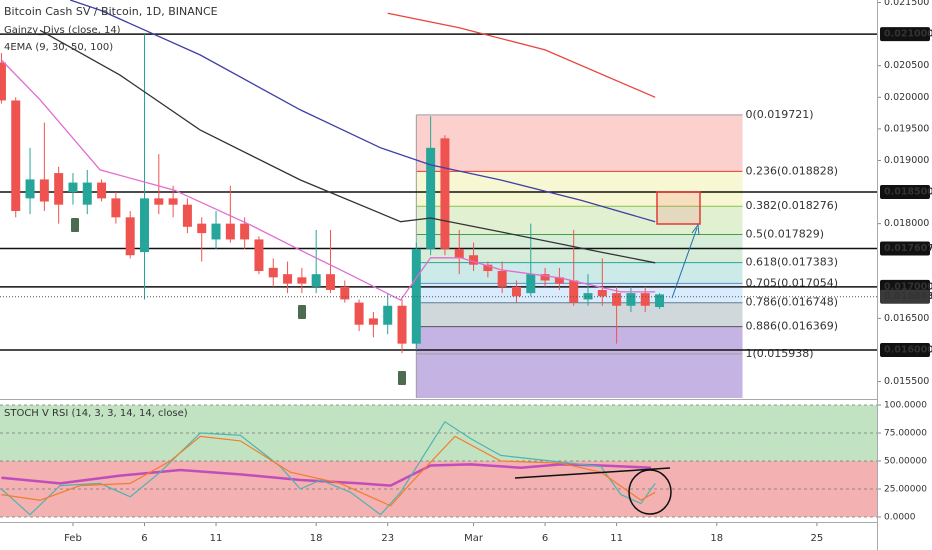 The width and height of the screenshot is (932, 550). Describe the element at coordinates (62, 30) in the screenshot. I see `indicator-label: Gainzy_Divs (close, 14)` at that location.